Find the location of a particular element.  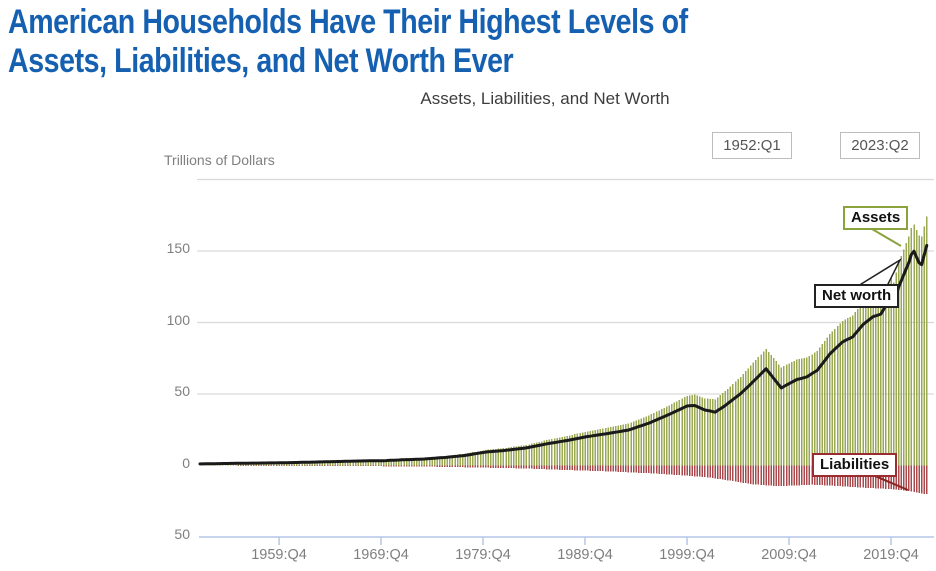

x-tick-label: 2009:Q4 is located at coordinates (789, 555).